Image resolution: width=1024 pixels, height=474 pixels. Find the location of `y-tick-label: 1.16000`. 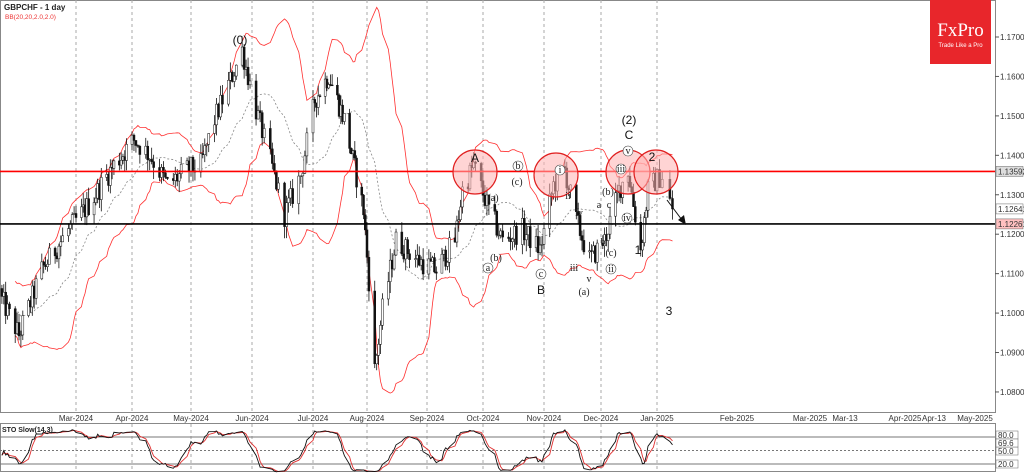

y-tick-label: 1.16000 is located at coordinates (1012, 76).